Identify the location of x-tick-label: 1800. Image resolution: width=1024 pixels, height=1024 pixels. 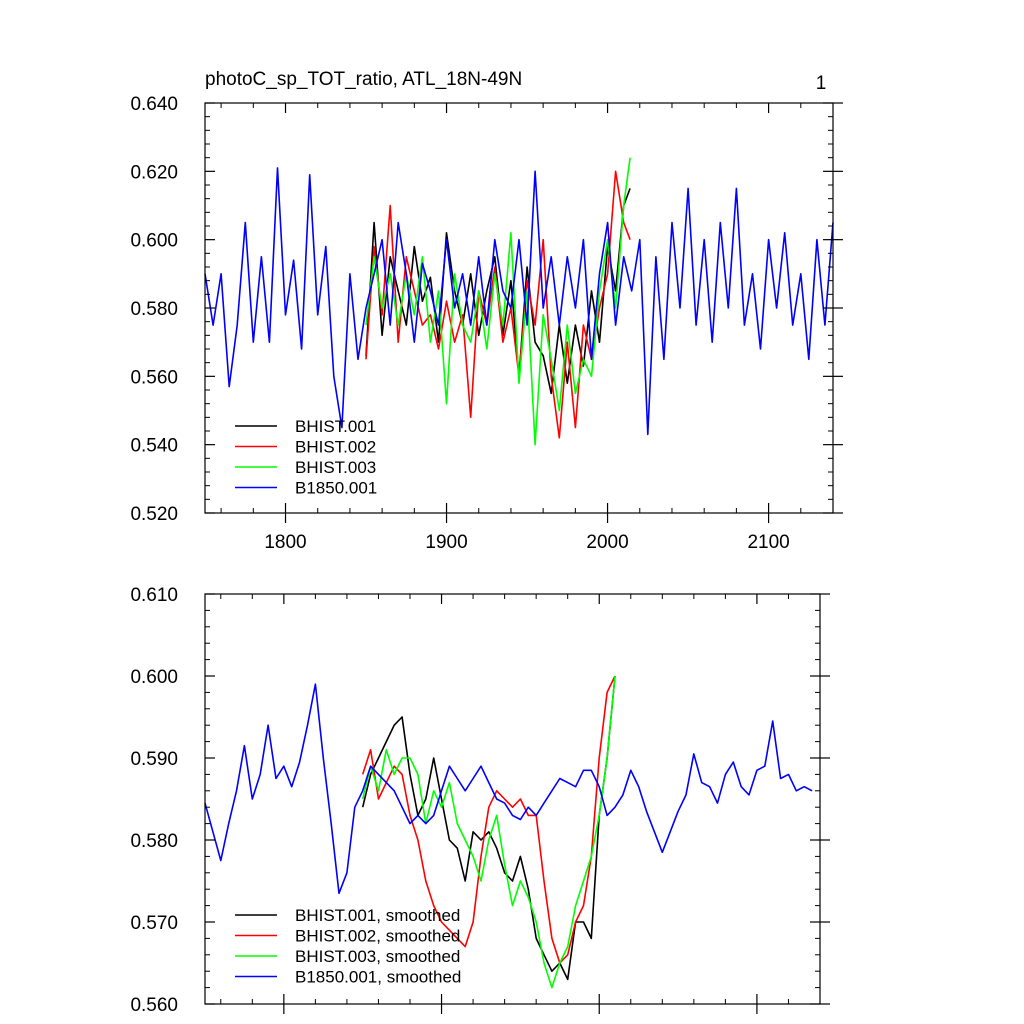
(285, 542).